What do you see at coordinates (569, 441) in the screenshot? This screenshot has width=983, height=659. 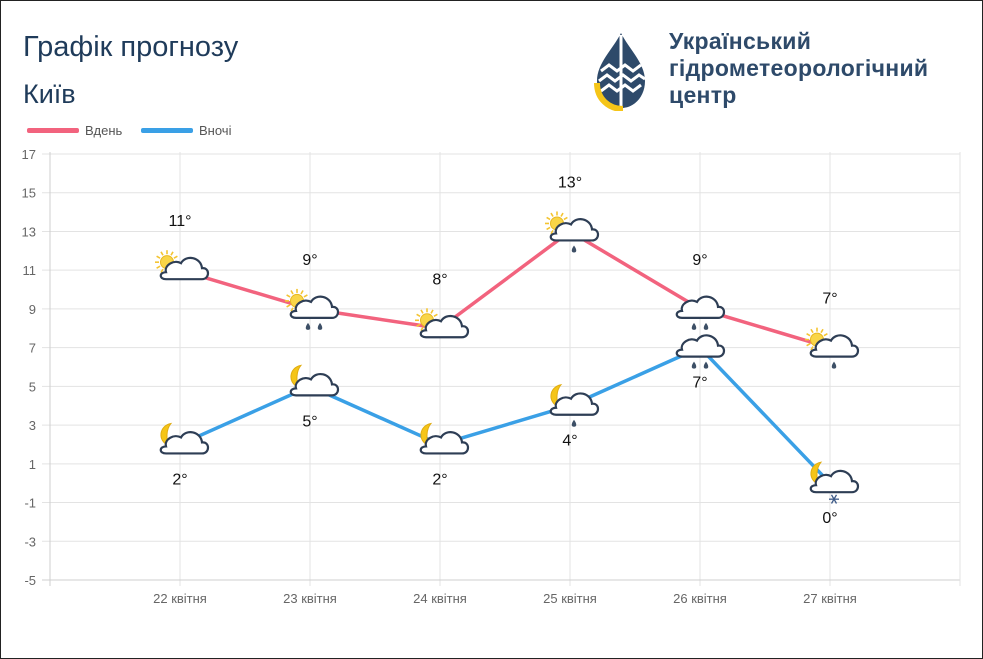 I see `data-label: 4°` at bounding box center [569, 441].